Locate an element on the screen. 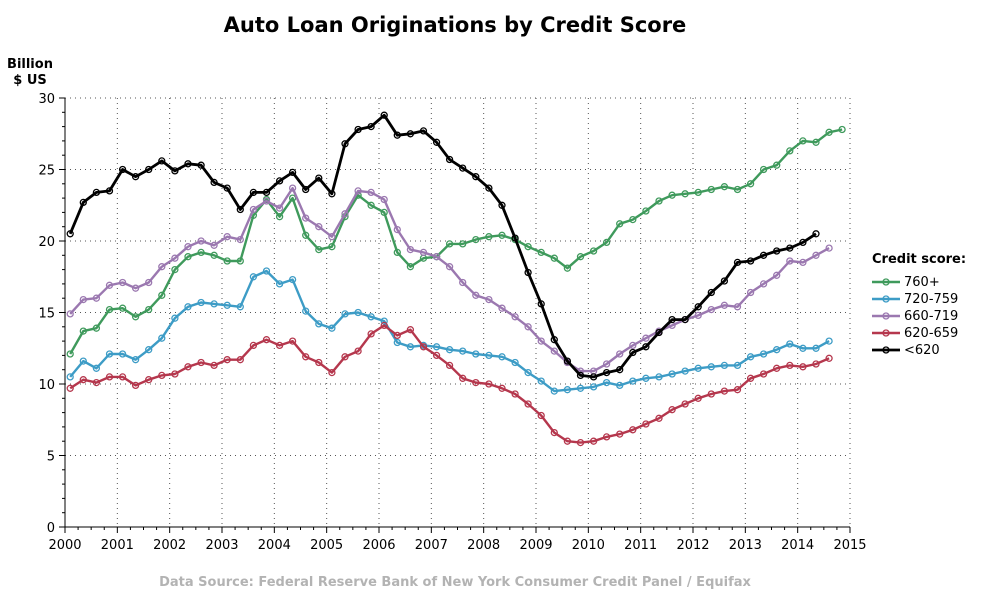 The image size is (1000, 600). x-tick-label-2001: 2001 is located at coordinates (117, 545).